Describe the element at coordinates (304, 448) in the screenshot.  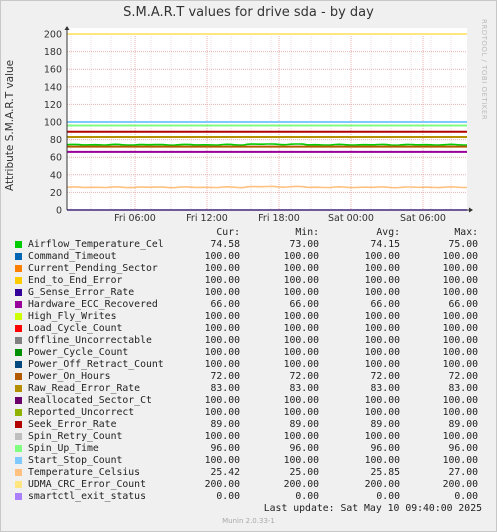
I see `legend-value-min: 96.00` at that location.